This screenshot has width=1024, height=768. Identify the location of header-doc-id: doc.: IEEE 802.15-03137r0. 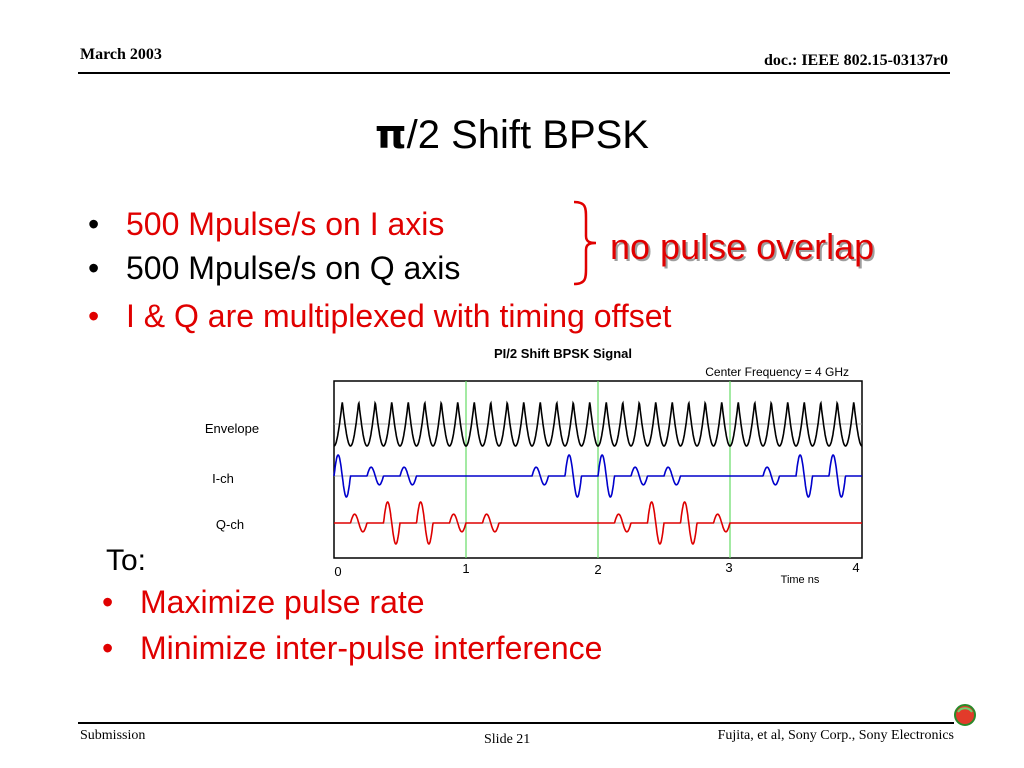
(856, 60).